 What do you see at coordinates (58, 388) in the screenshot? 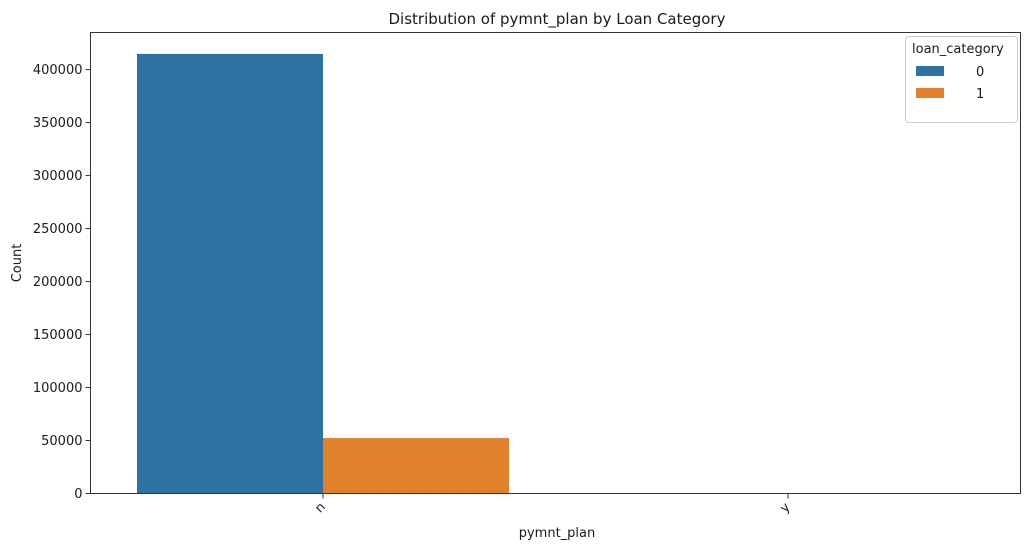
I see `y-tick-label: 100000` at bounding box center [58, 388].